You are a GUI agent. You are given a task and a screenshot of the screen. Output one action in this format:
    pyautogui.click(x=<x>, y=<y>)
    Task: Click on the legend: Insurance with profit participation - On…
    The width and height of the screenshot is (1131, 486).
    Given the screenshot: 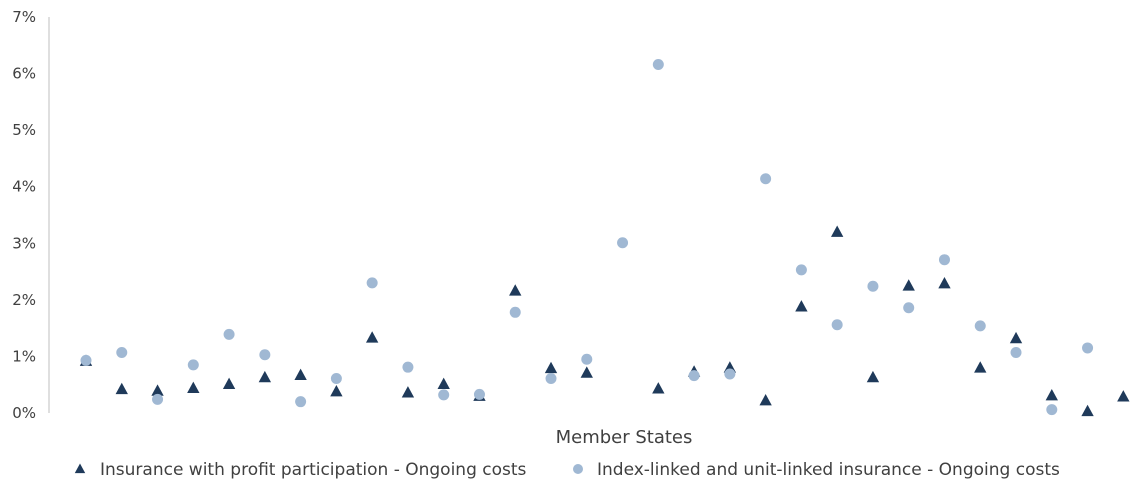 What is the action you would take?
    pyautogui.click(x=567, y=470)
    